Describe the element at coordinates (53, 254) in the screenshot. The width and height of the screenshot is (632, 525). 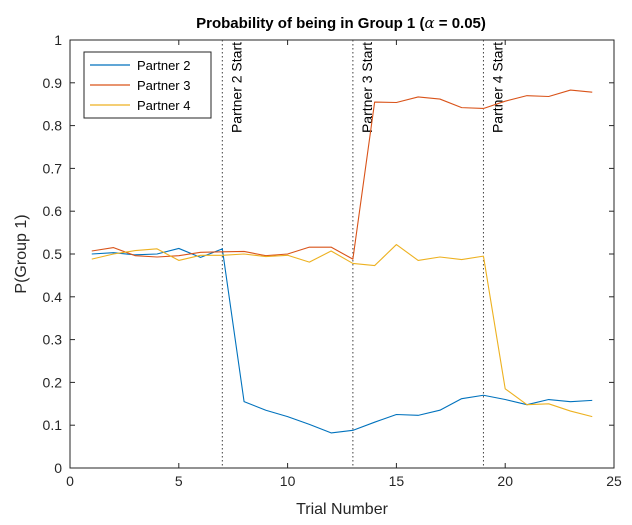
I see `y-tick-label: 0.5` at that location.